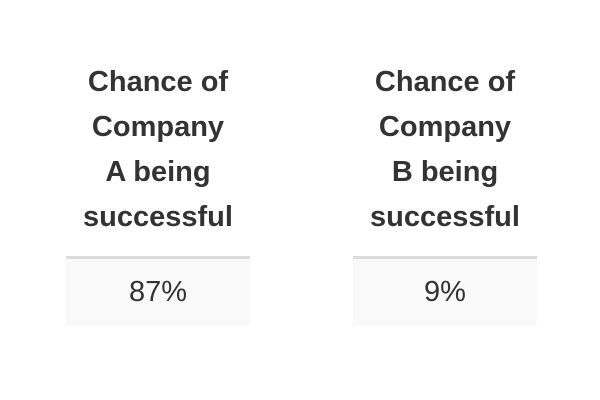 The height and width of the screenshot is (400, 600). What do you see at coordinates (445, 127) in the screenshot?
I see `company-b-header-line-2: Company` at bounding box center [445, 127].